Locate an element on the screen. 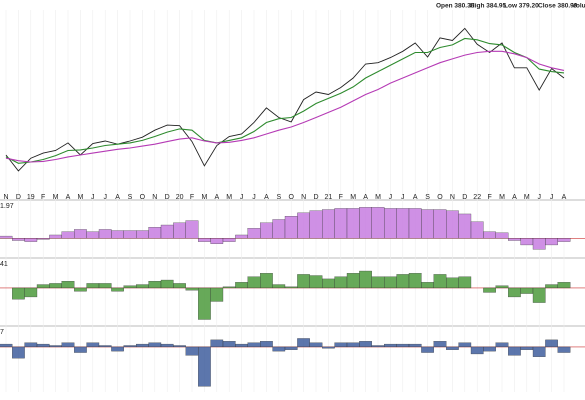 The image size is (585, 400). x-tick-label: 22 is located at coordinates (477, 197).